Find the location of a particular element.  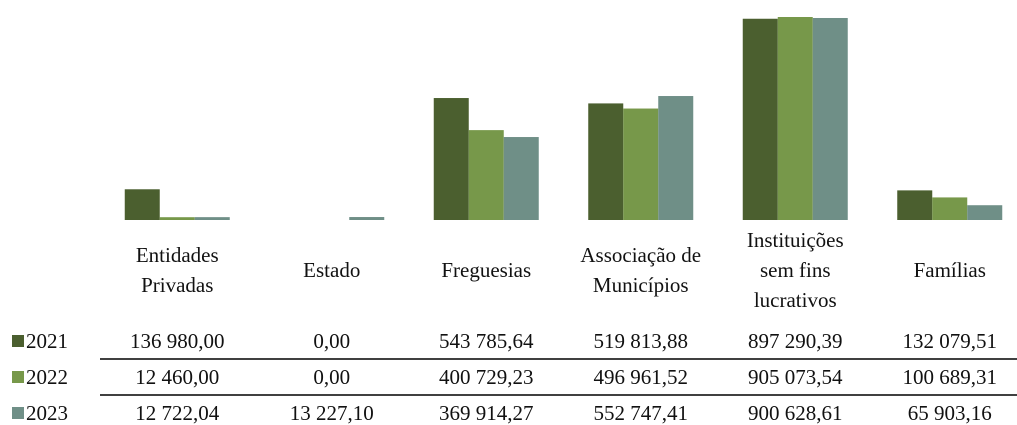

value-label: 400 729,23 is located at coordinates (486, 377).